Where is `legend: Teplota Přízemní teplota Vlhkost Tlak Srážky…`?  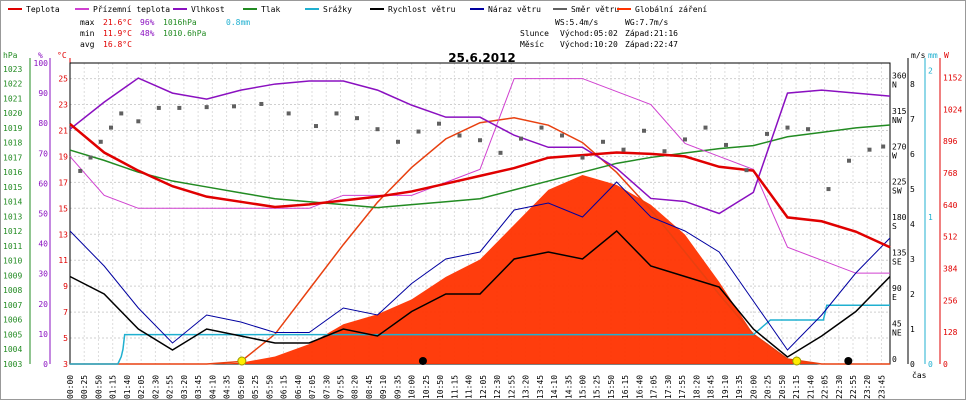 legend: Teplota Přízemní teplota Vlhkost Tlak Srážky… is located at coordinates (357, 9).